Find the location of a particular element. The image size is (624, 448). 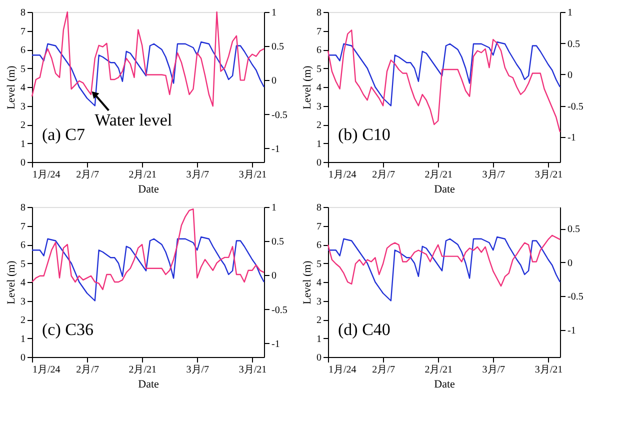

annotation: (a) C7 is located at coordinates (64, 134).